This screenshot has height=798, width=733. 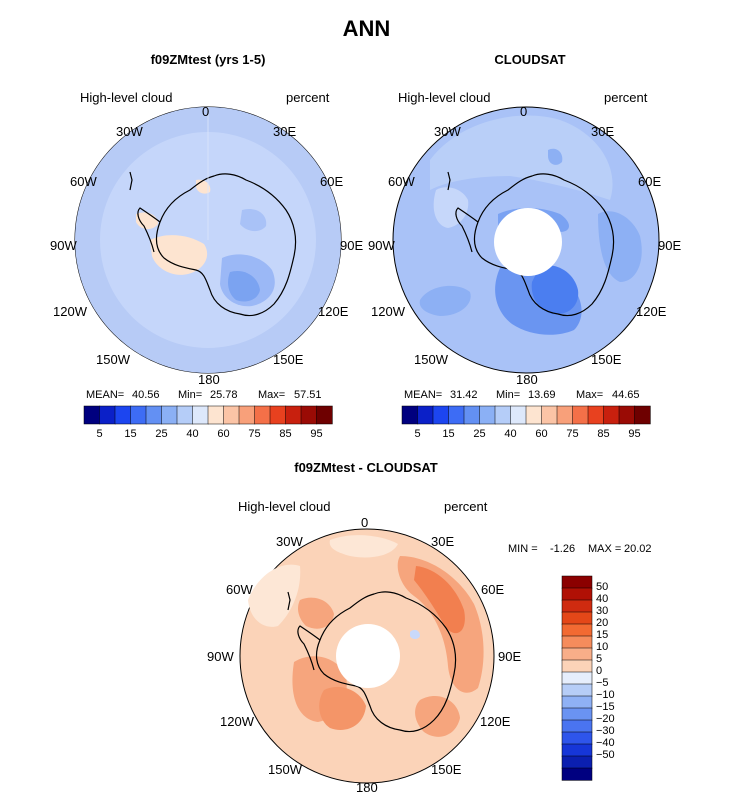 I want to click on panel-model-lon-30e: 30E, so click(x=285, y=131).